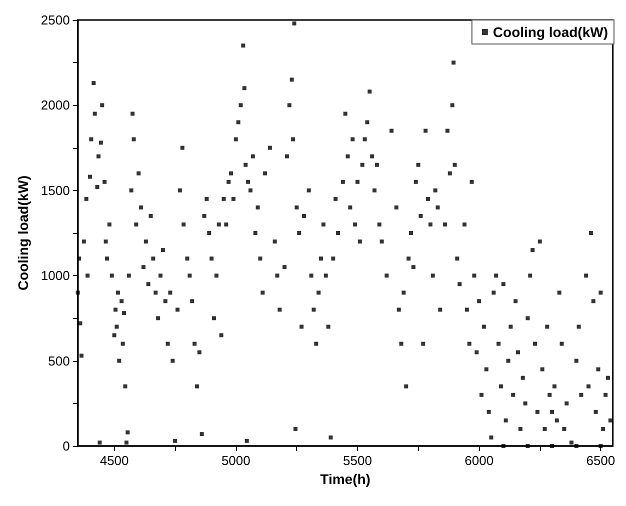  What do you see at coordinates (479, 460) in the screenshot?
I see `x-tick-label: 6000` at bounding box center [479, 460].